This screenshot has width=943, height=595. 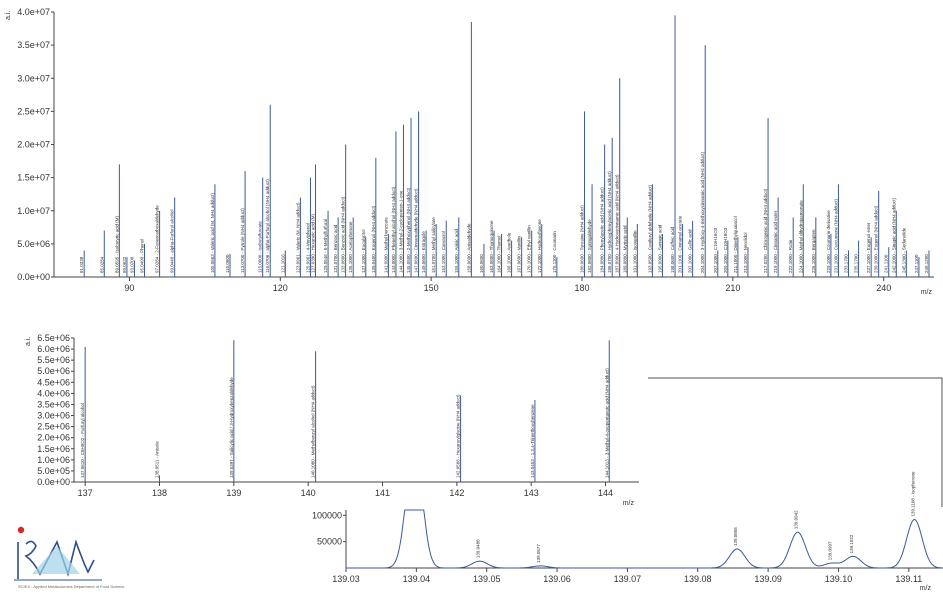 I want to click on peak-label: 142.0566 - Hexanoylglycine (NH4 adduct), so click(x=458, y=436).